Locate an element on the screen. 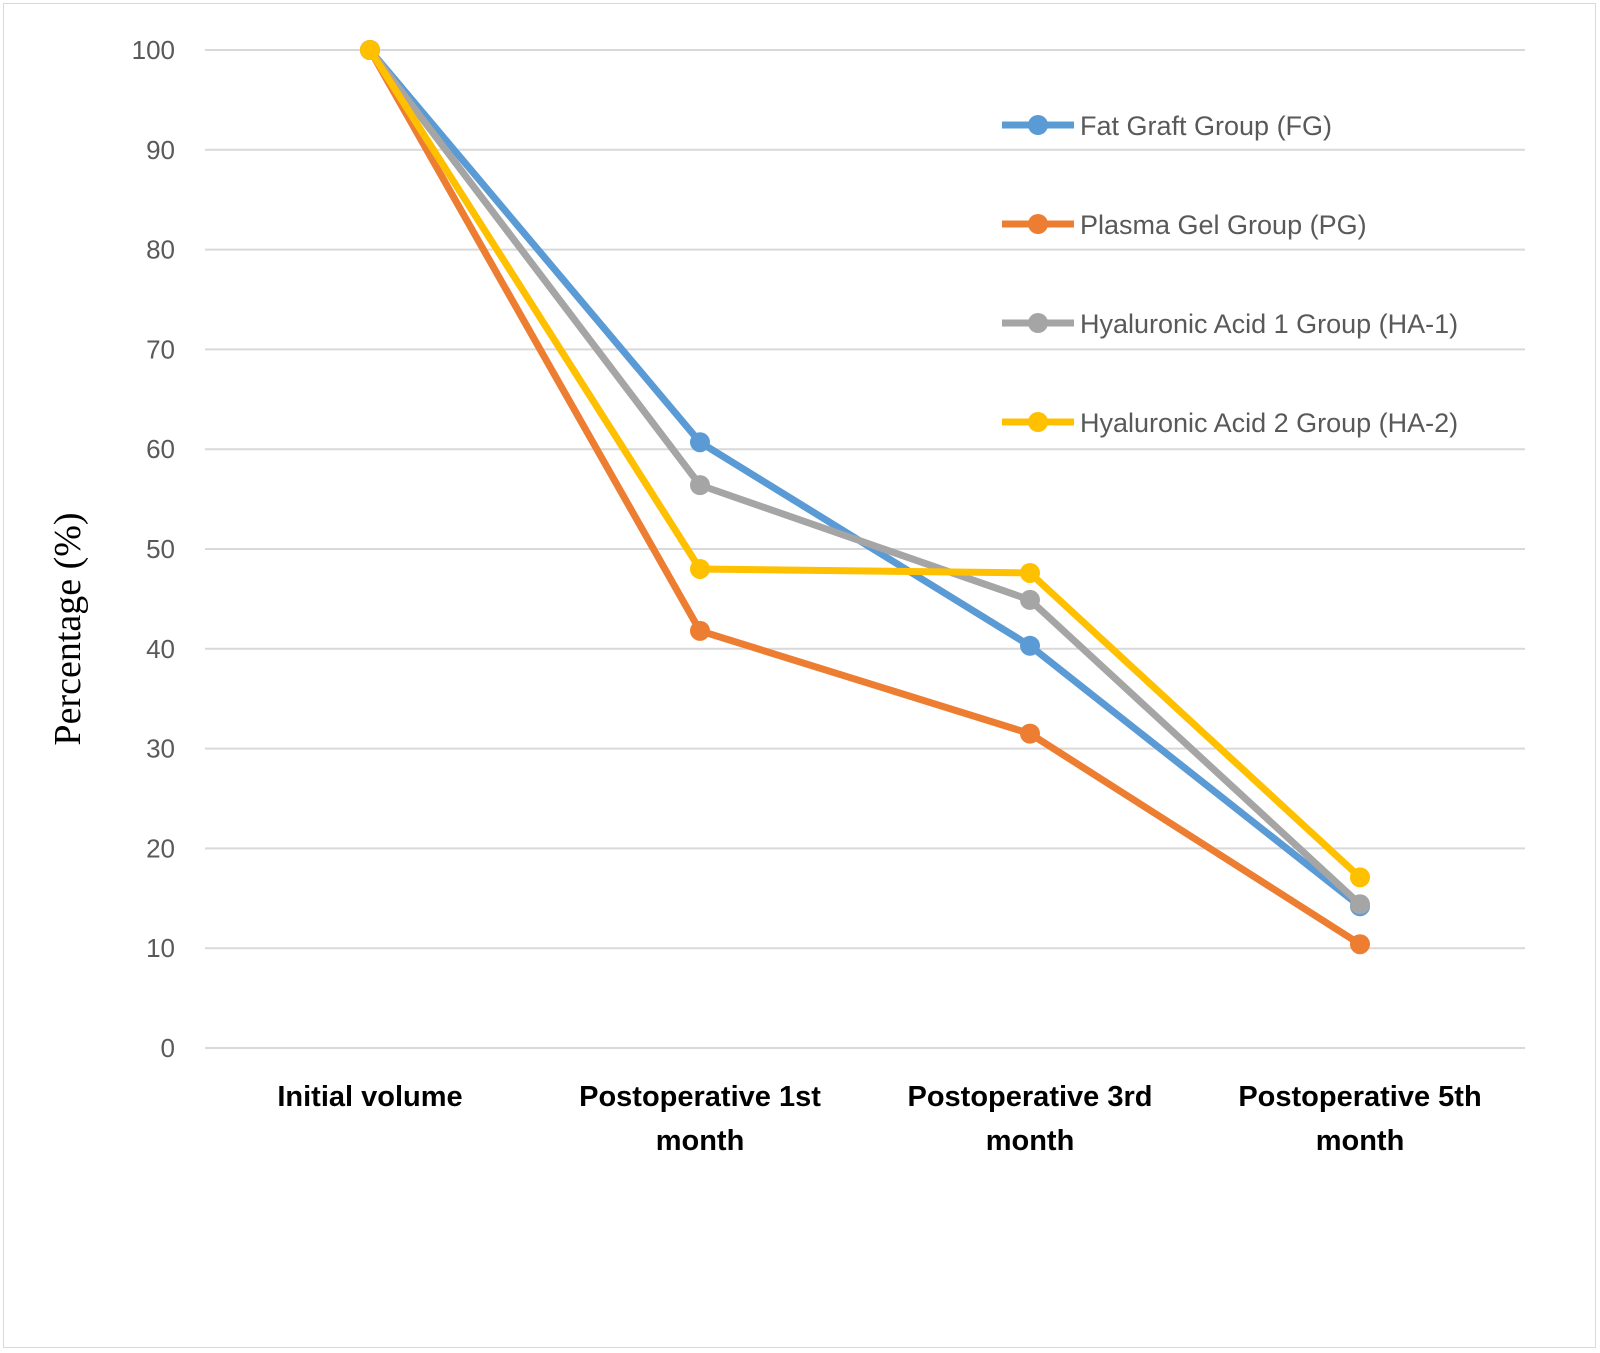  y-tick-label: 60 is located at coordinates (160, 449).